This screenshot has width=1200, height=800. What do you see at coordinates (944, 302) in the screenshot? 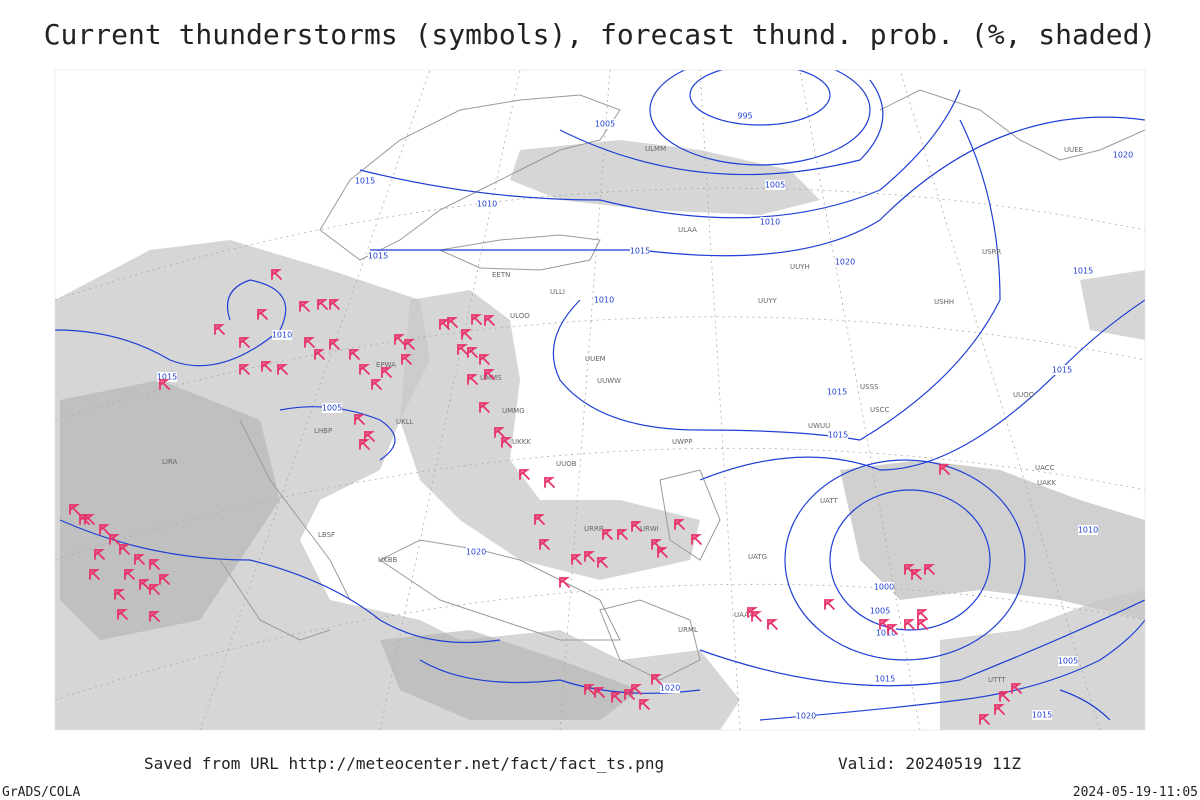
I see `station-label: USHH` at bounding box center [944, 302].